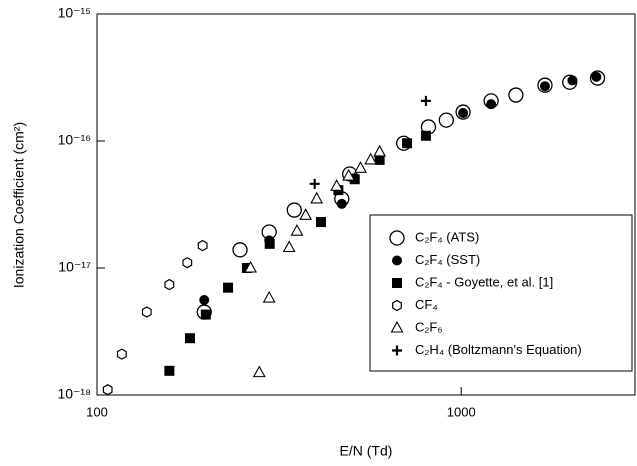 This screenshot has width=637, height=466. Describe the element at coordinates (426, 304) in the screenshot. I see `legend-label: CF₄` at that location.